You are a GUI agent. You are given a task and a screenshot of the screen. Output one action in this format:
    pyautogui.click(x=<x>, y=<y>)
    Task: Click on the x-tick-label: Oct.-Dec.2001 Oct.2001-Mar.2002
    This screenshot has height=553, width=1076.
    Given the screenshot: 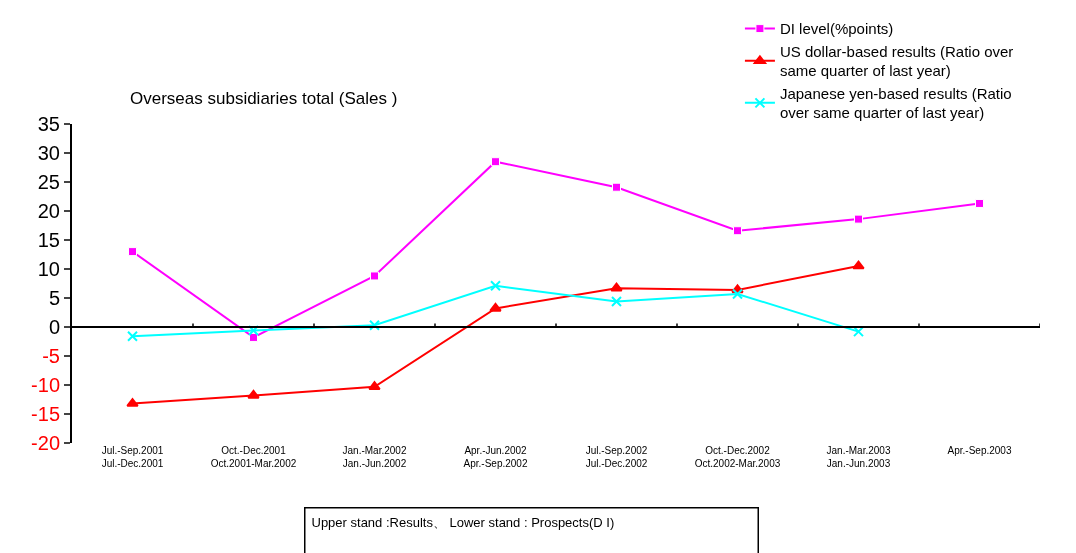 What is the action you would take?
    pyautogui.click(x=253, y=457)
    